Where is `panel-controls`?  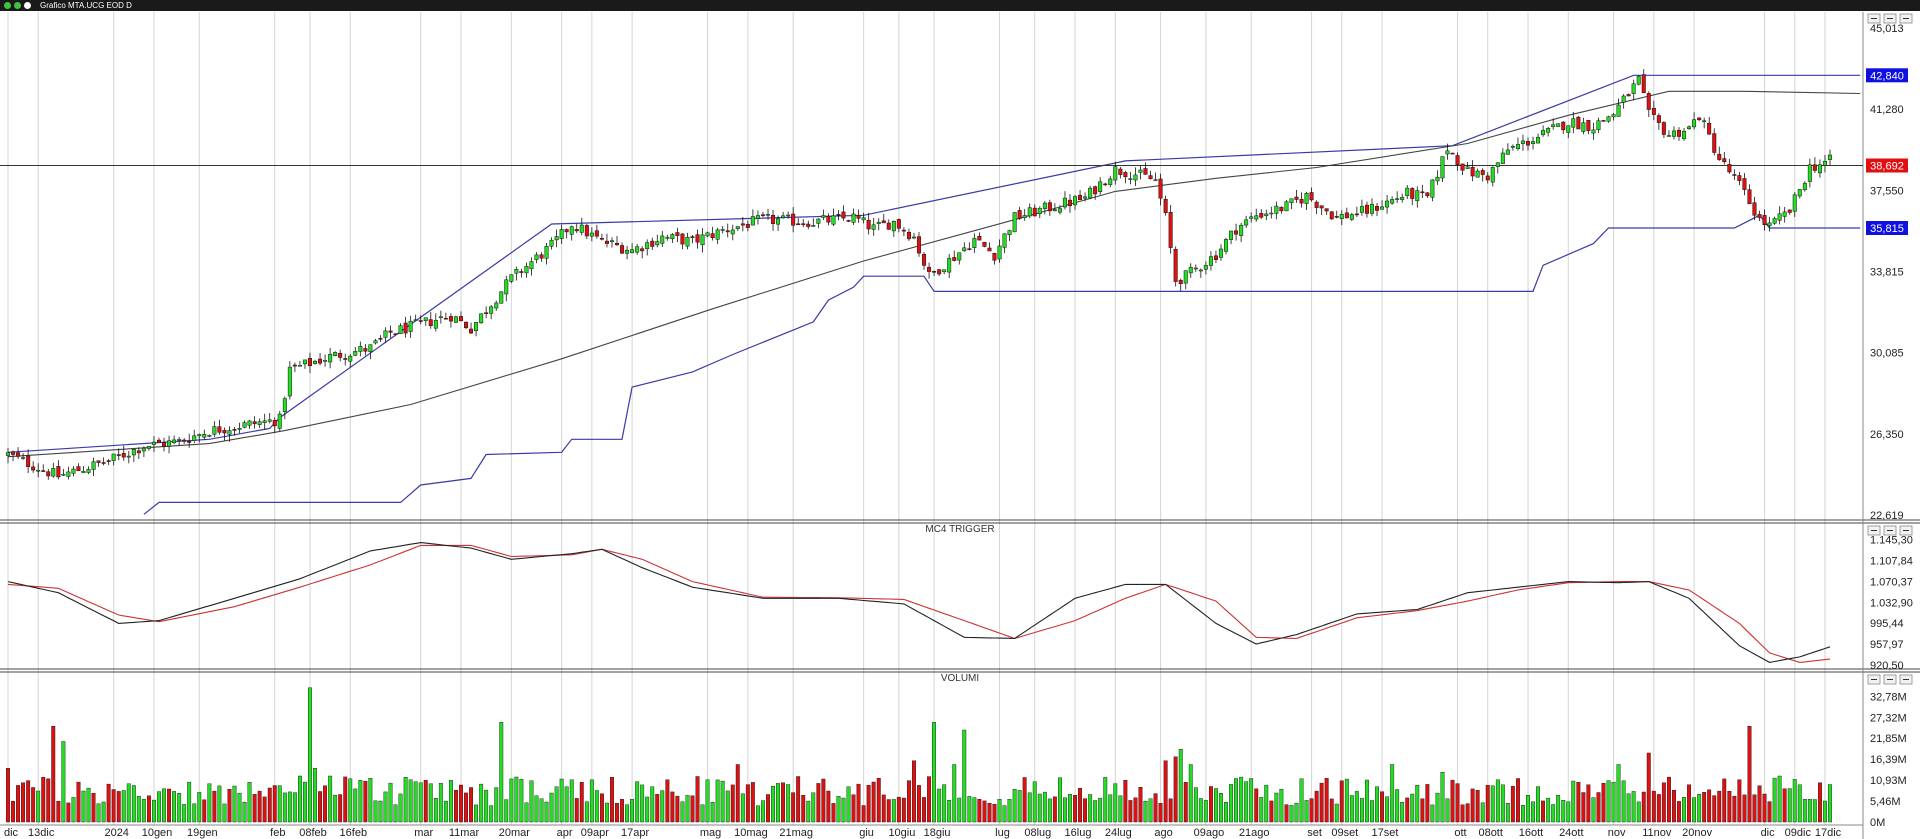 panel-controls is located at coordinates (1890, 349).